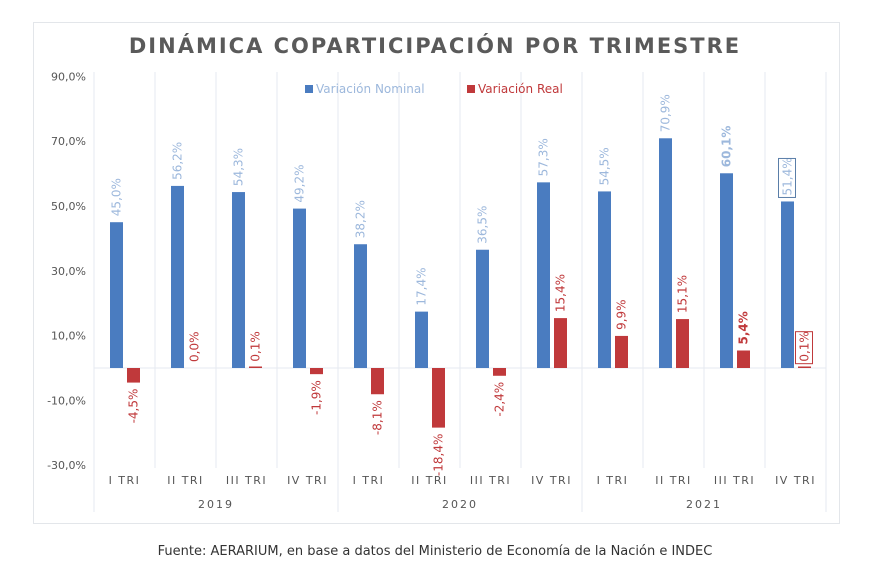 The image size is (870, 580). What do you see at coordinates (561, 293) in the screenshot?
I see `real-data-label: 15,4%` at bounding box center [561, 293].